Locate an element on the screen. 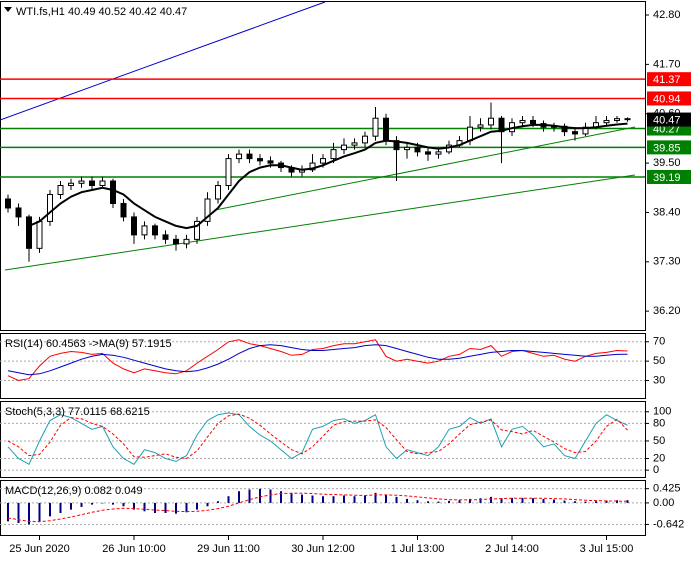 Image resolution: width=700 pixels, height=565 pixels. y-tick-label: 80 is located at coordinates (659, 423).